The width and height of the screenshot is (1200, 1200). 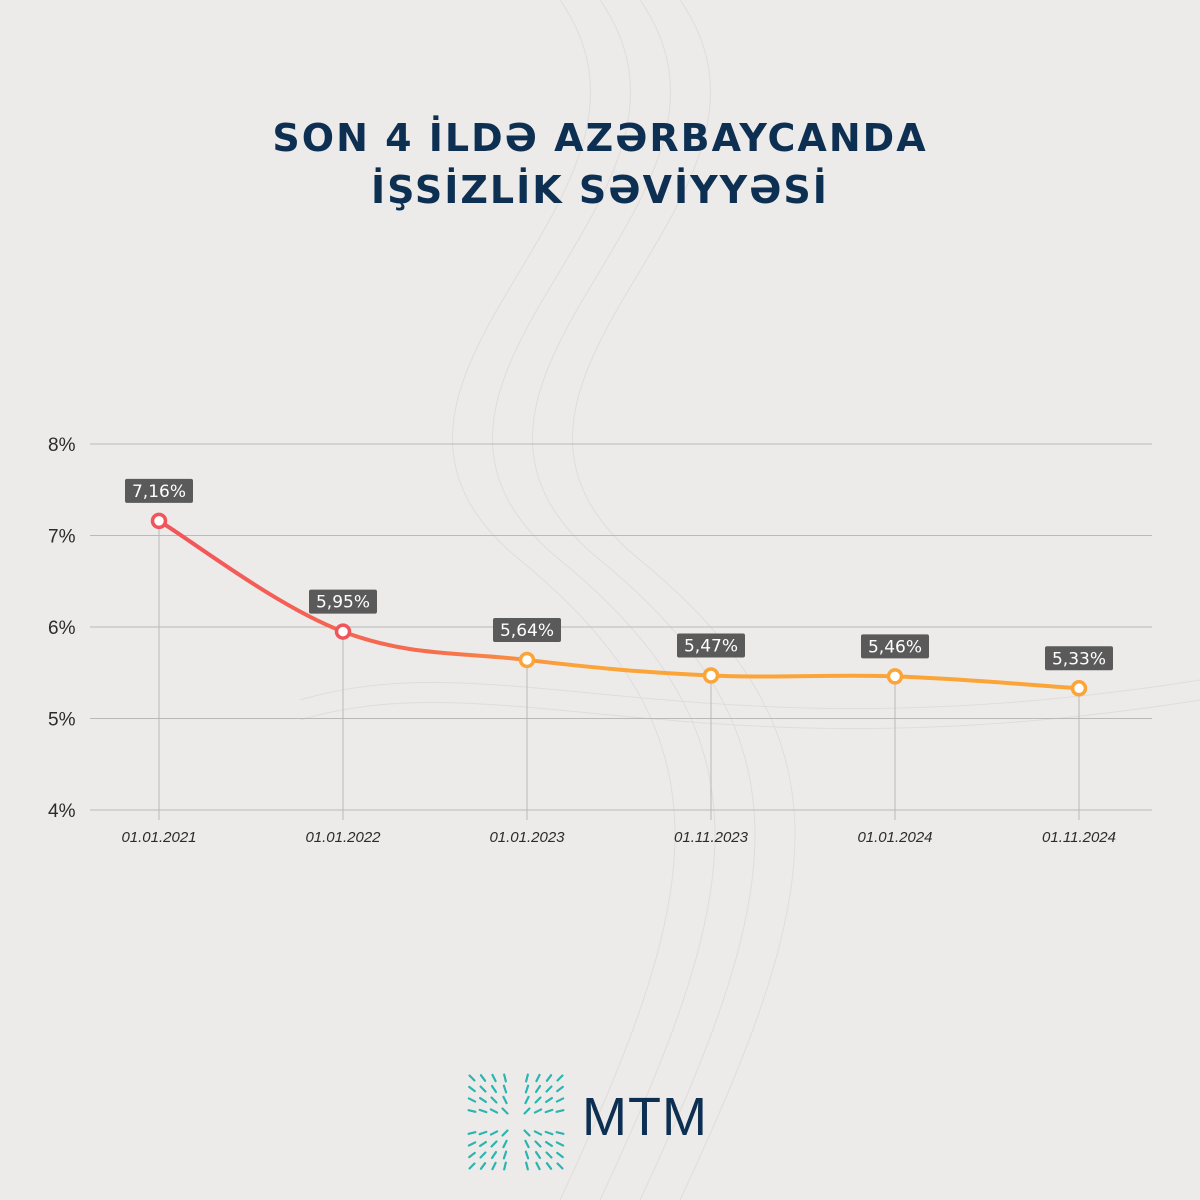 I want to click on y-tick-label: 4%, so click(x=62, y=811).